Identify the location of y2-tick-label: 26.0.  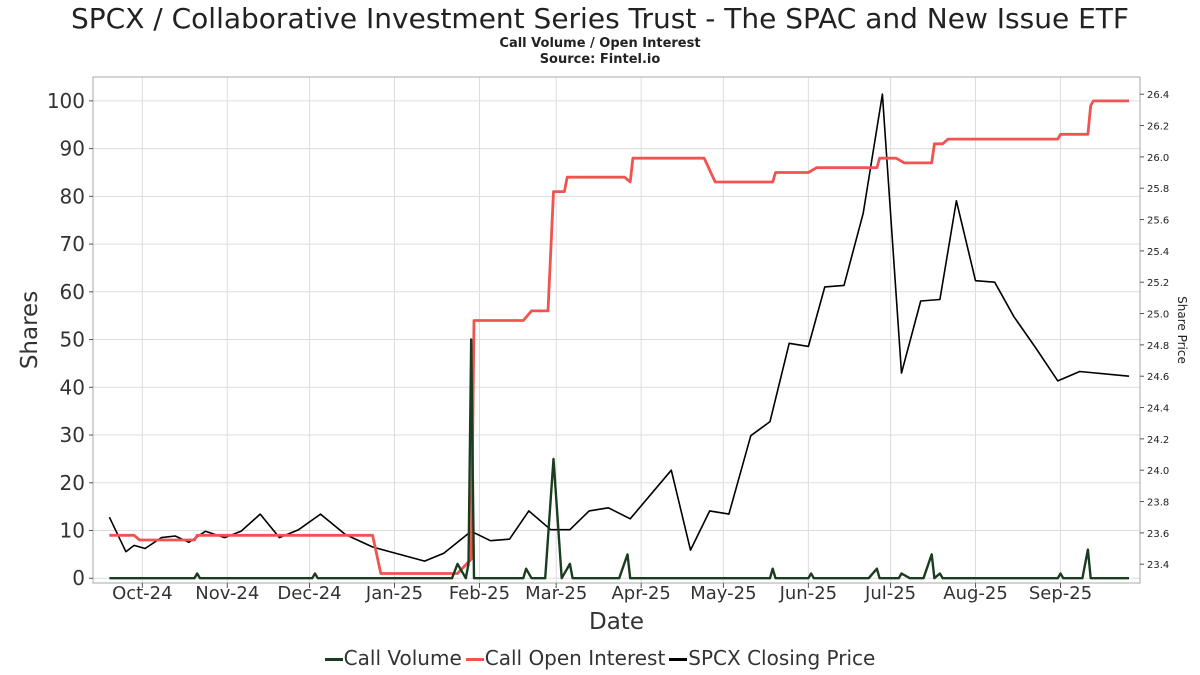
(1158, 158).